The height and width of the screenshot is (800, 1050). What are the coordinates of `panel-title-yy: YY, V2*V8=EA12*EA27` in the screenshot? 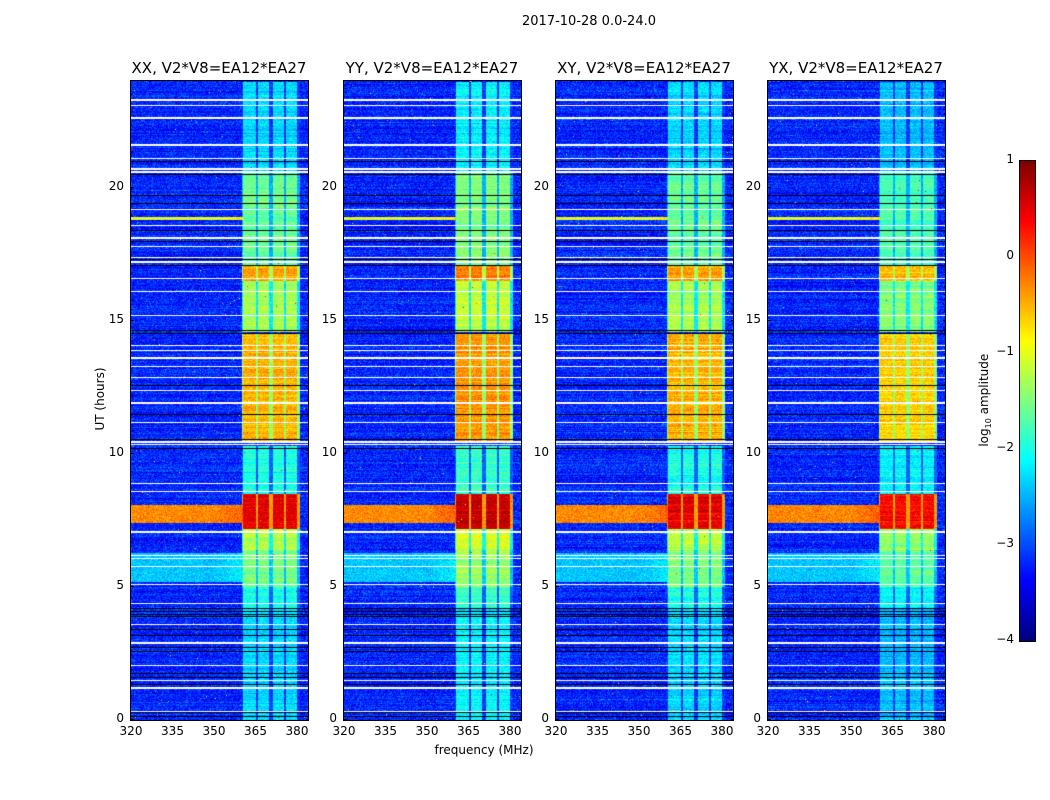 It's located at (432, 68).